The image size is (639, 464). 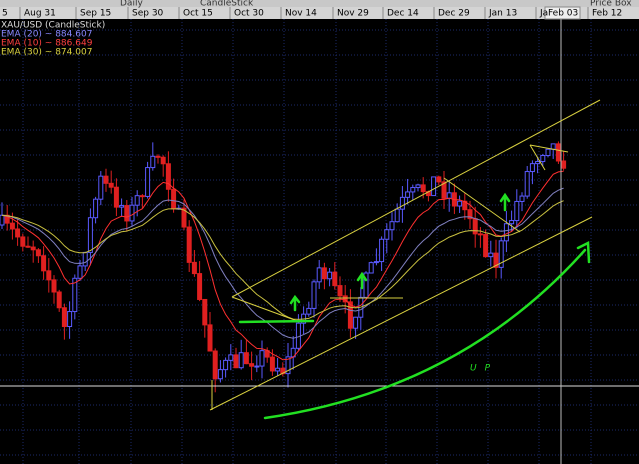 I want to click on legend-entry: EMA (30) ~ 874.007, so click(x=46, y=53).